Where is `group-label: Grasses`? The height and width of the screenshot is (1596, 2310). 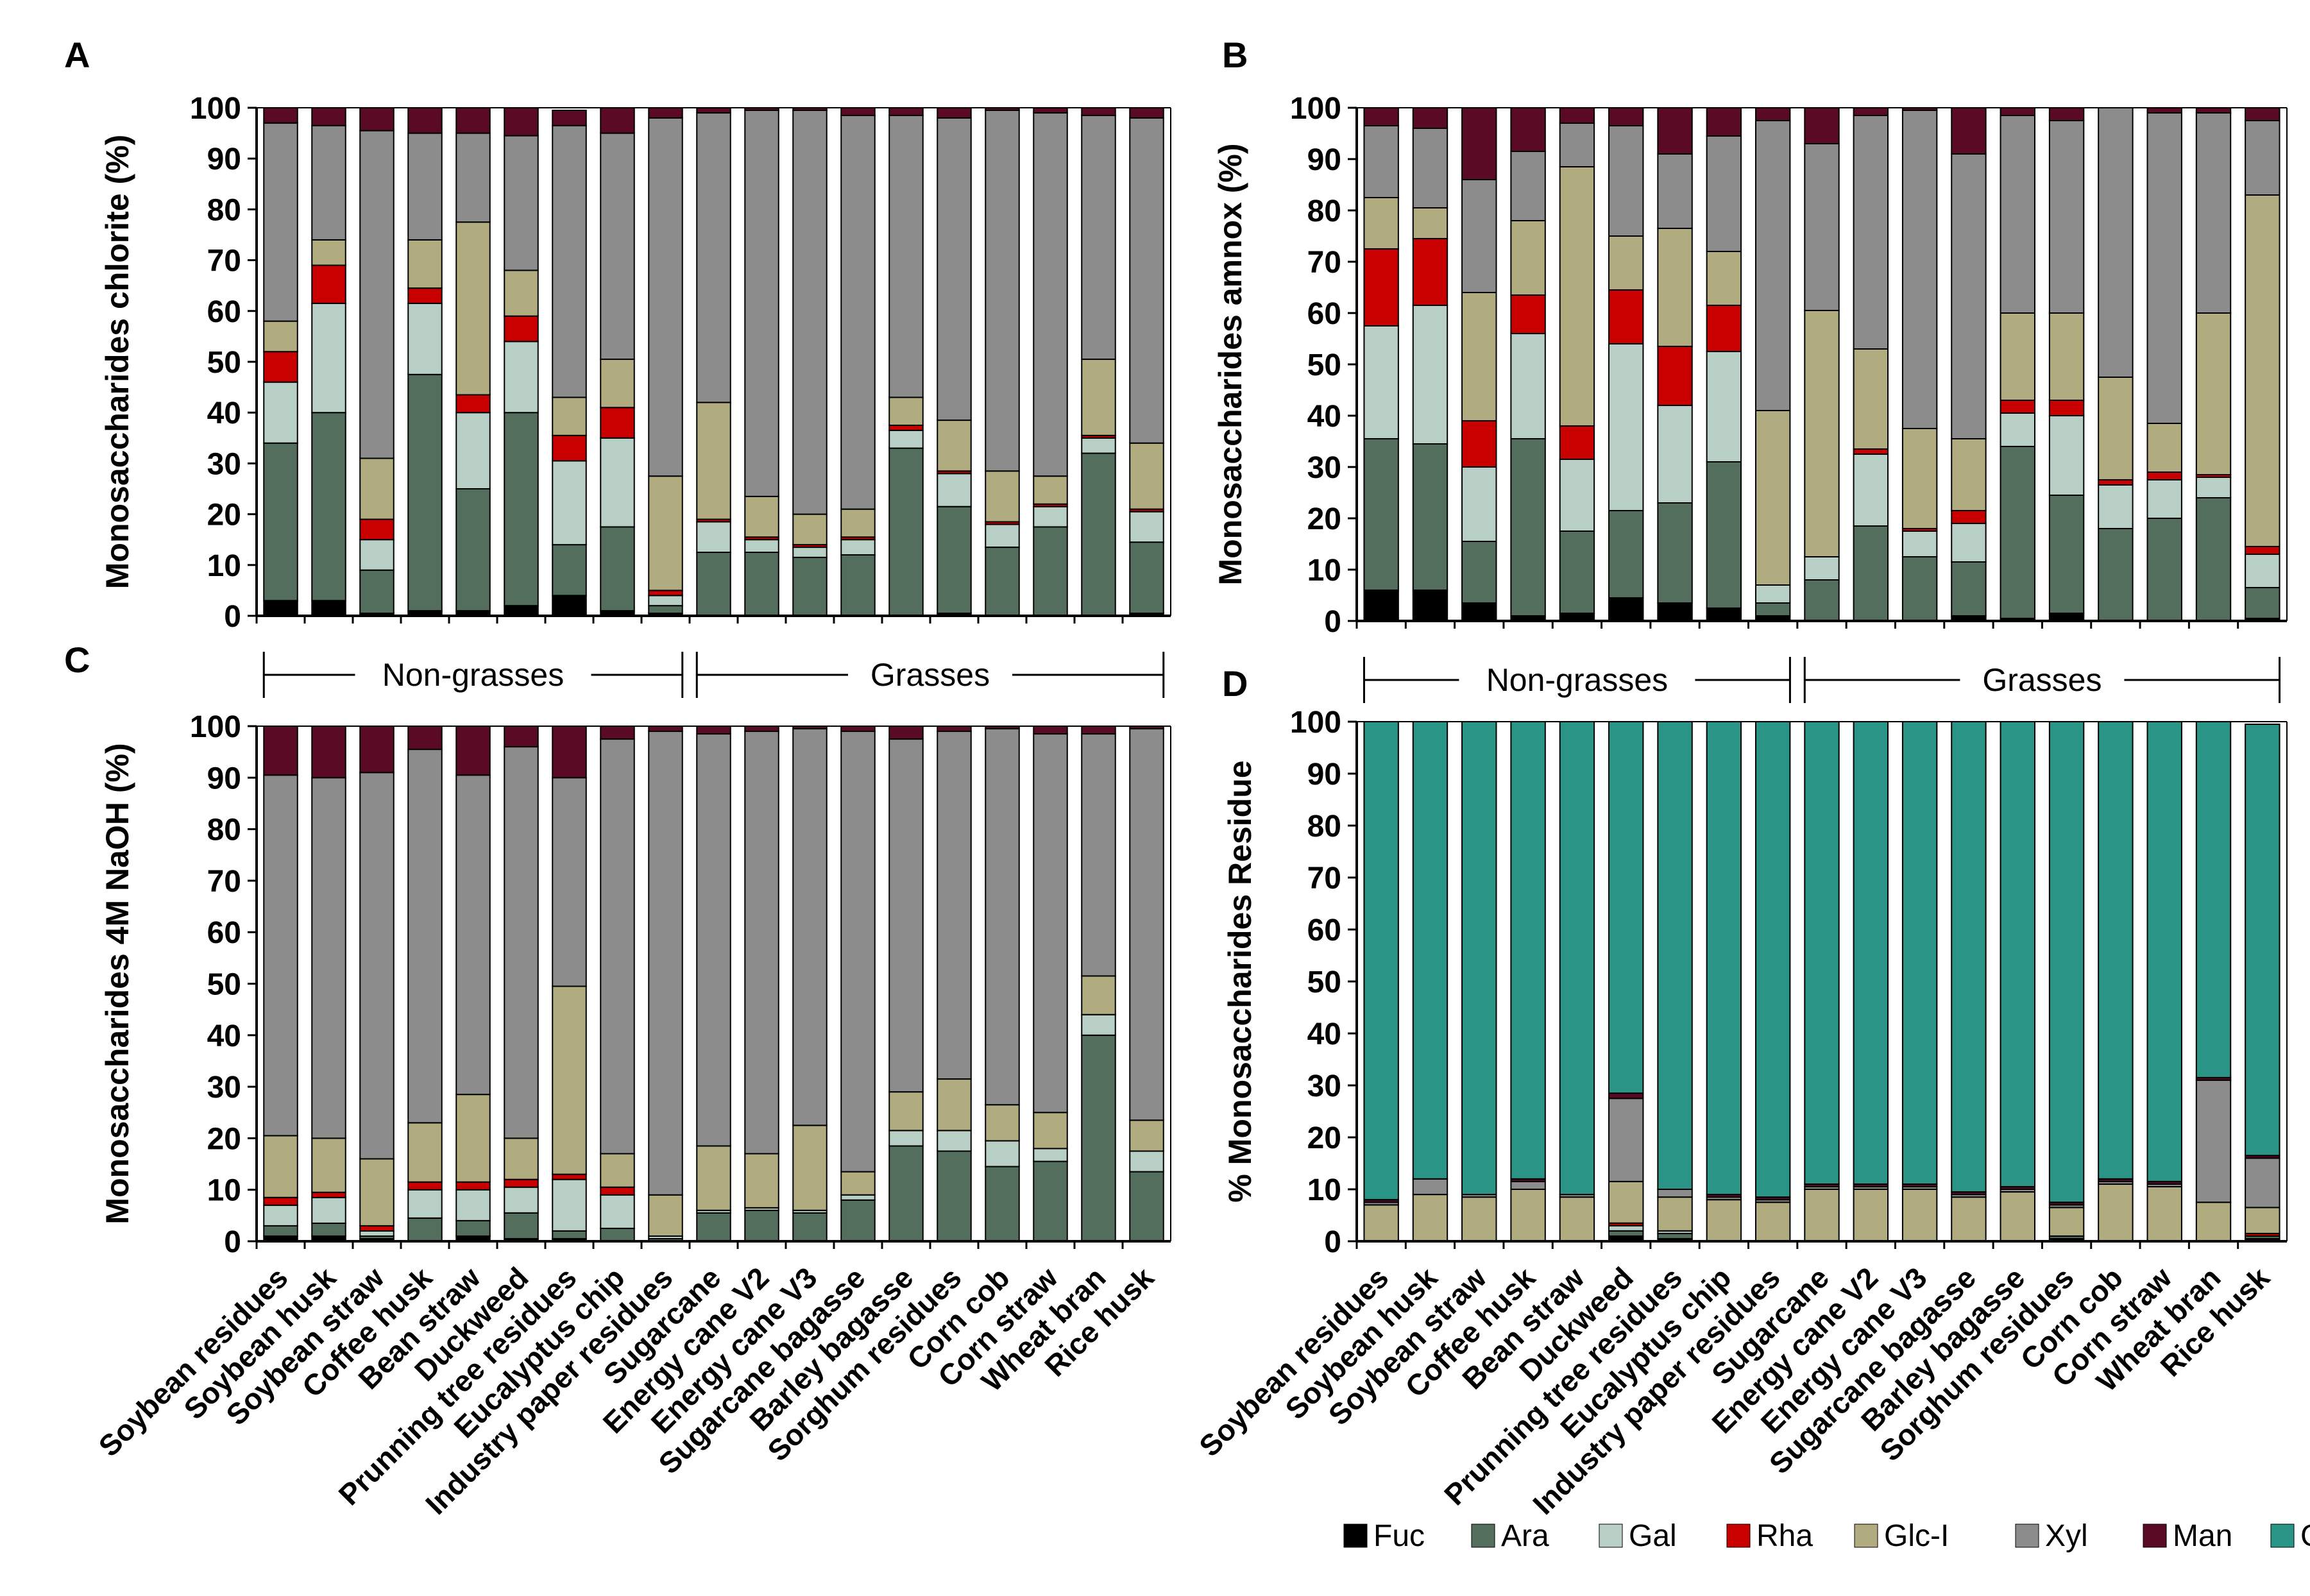
group-label: Grasses is located at coordinates (930, 675).